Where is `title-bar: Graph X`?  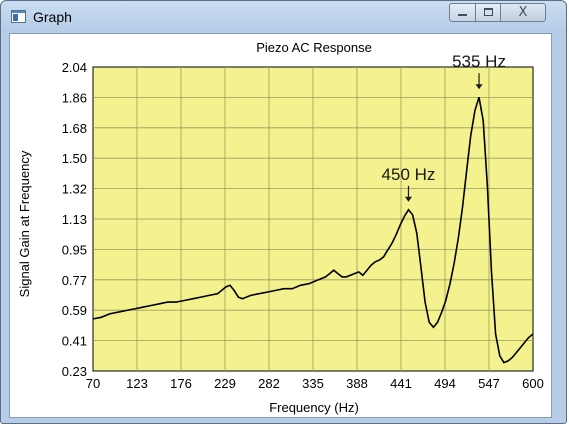
title-bar: Graph X is located at coordinates (283, 17).